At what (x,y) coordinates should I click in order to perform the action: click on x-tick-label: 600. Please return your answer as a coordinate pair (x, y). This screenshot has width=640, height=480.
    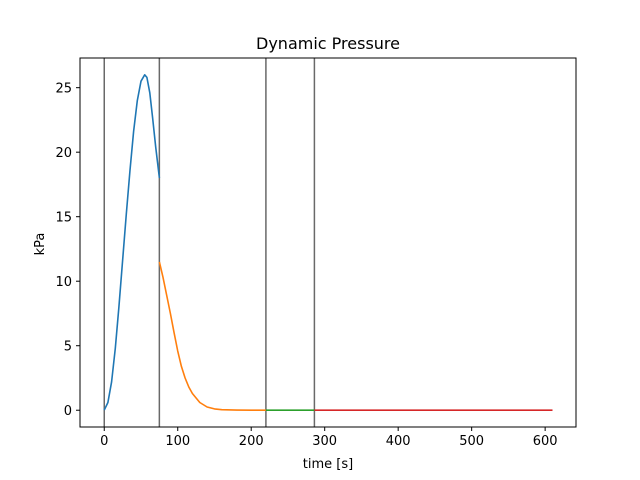
    Looking at the image, I should click on (545, 441).